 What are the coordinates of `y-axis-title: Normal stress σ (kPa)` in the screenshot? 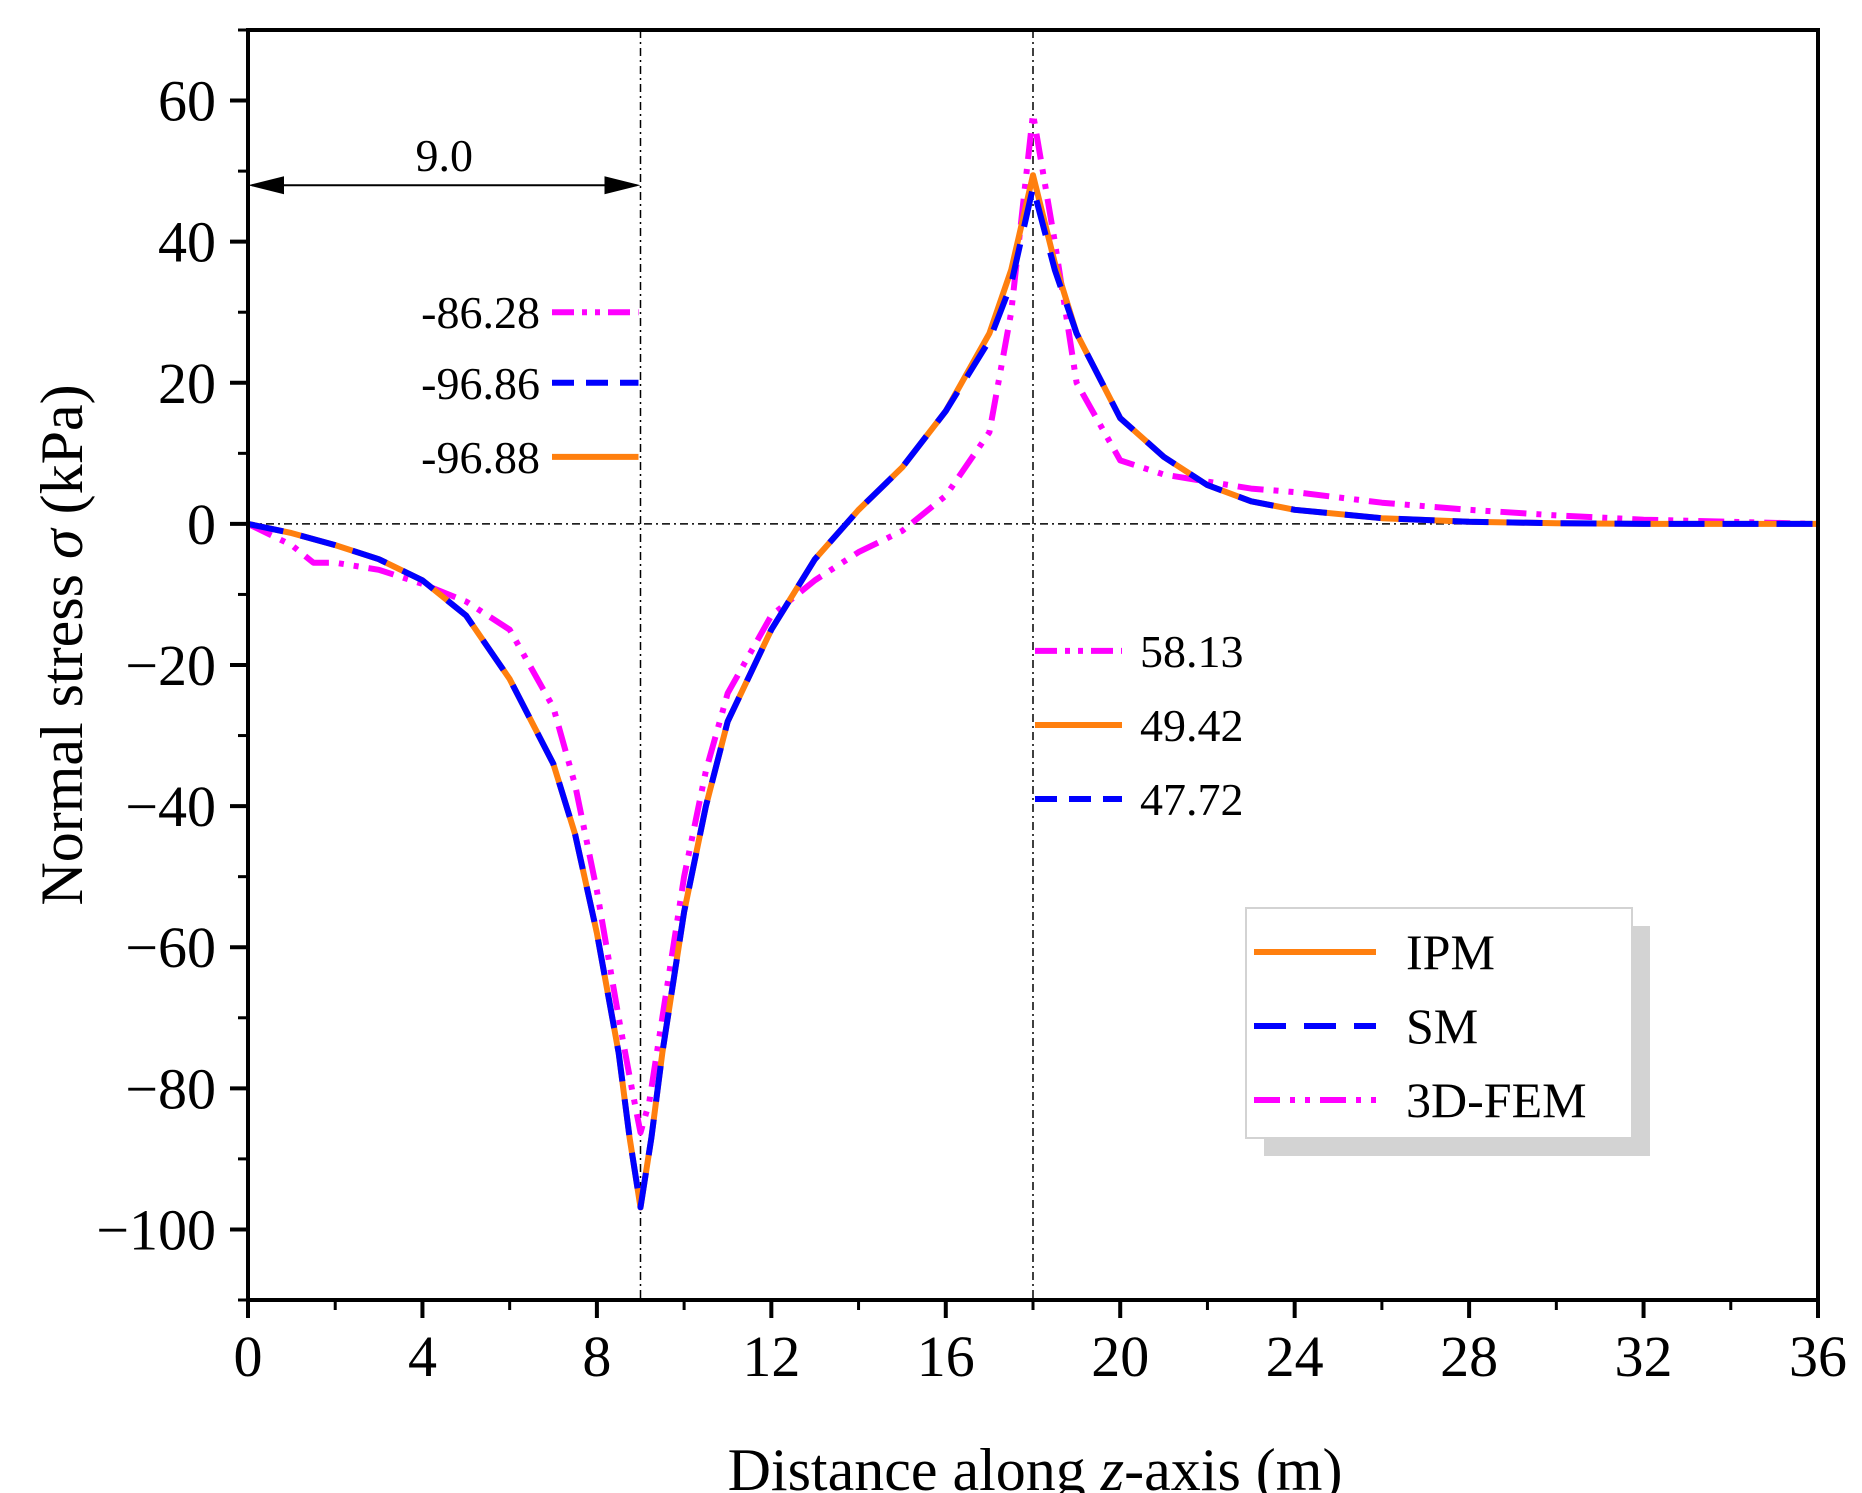 It's located at (62, 644).